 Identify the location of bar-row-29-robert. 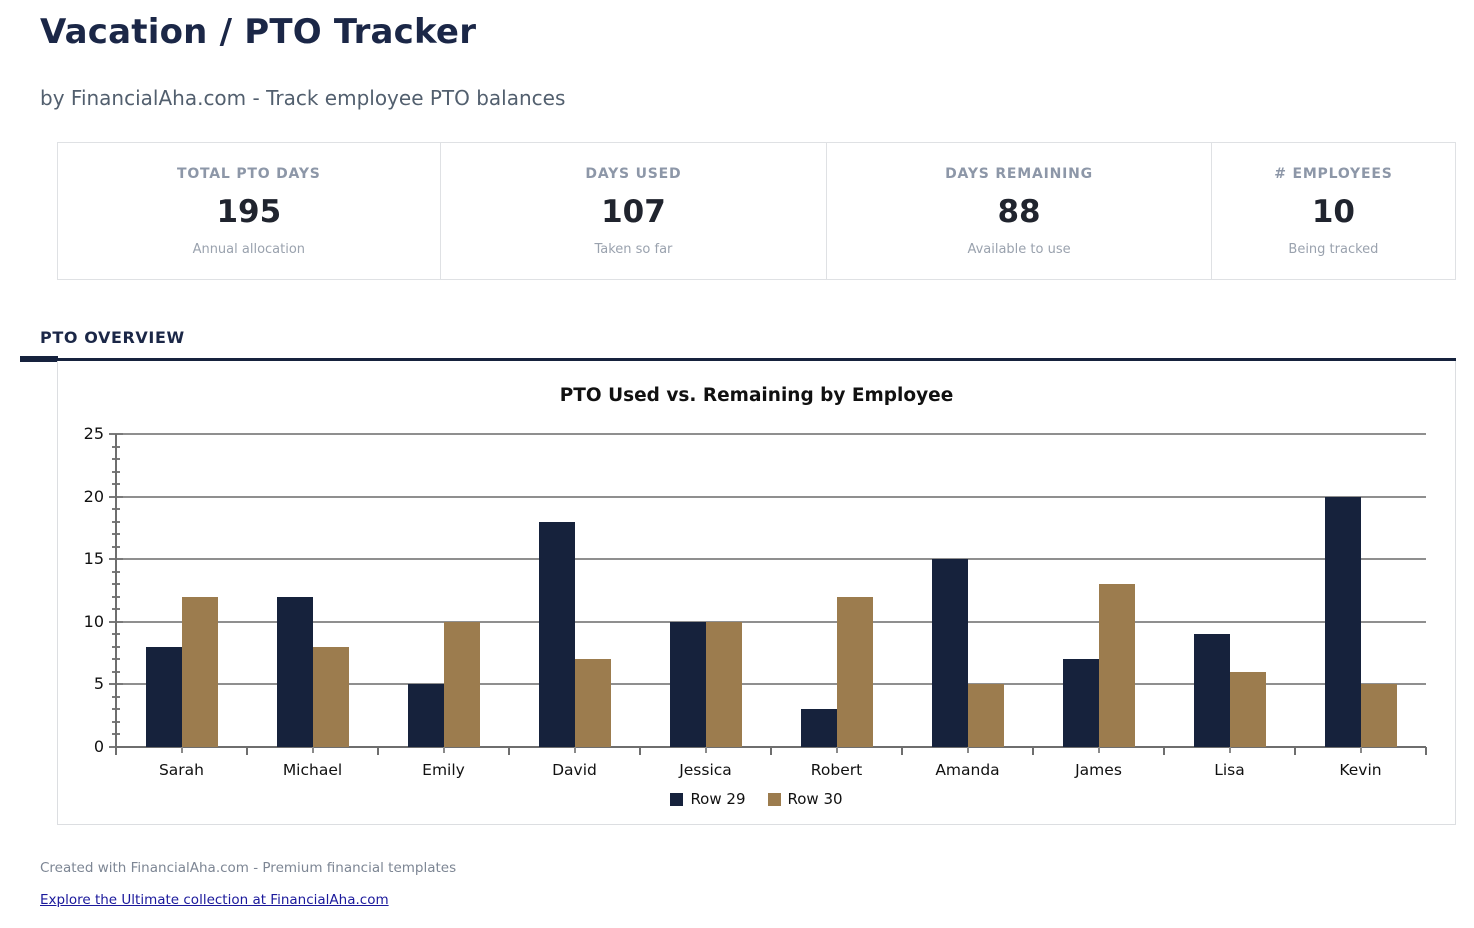
(818, 728).